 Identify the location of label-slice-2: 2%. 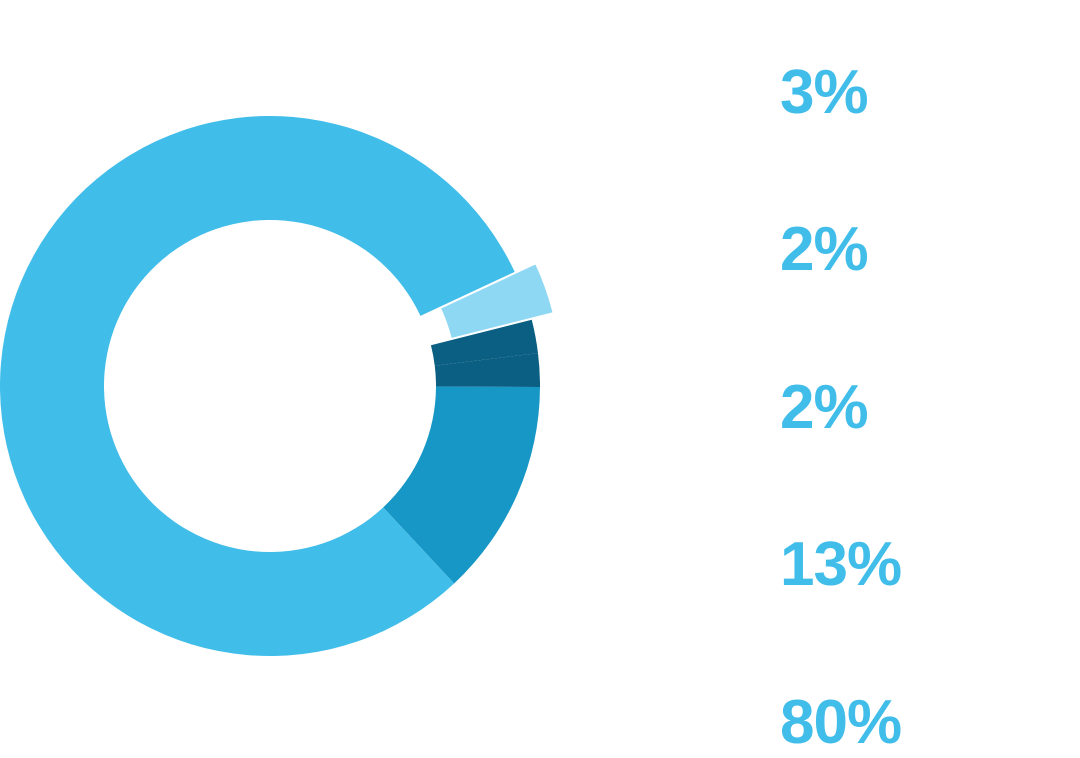
(824, 249).